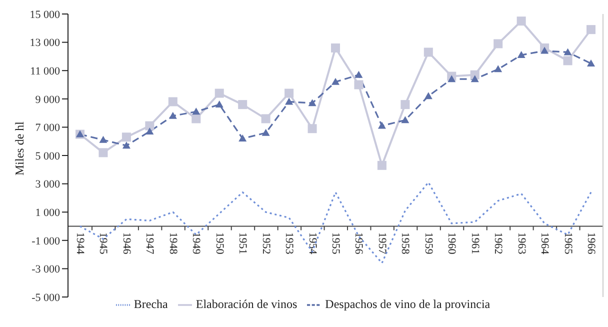 The height and width of the screenshot is (327, 608). I want to click on x-tick-label: 1961, so click(474, 243).